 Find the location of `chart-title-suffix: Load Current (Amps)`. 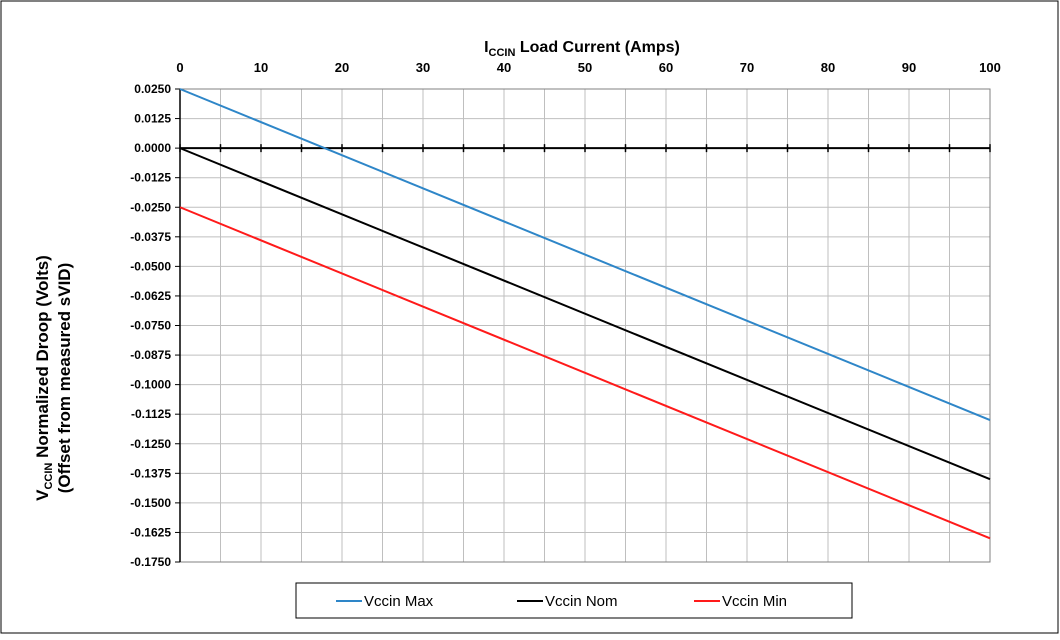

chart-title-suffix: Load Current (Amps) is located at coordinates (597, 47).